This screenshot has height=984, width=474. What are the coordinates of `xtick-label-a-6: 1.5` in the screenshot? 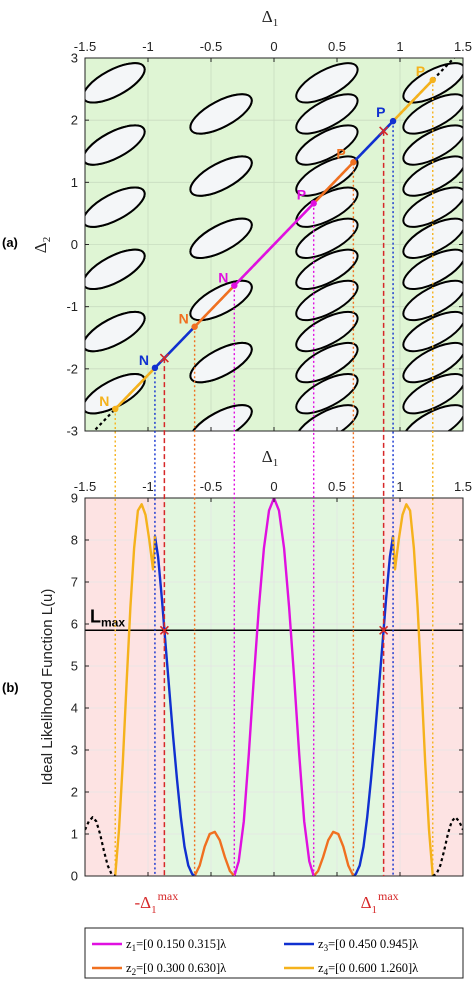 It's located at (463, 46).